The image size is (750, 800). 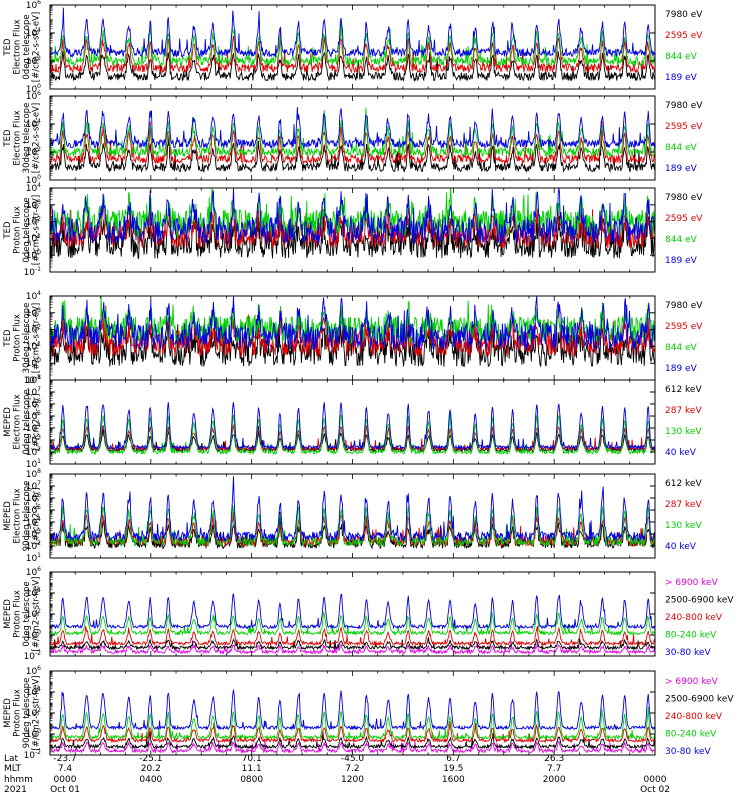 I want to click on x-axis-hhmm-label: 1200, so click(x=352, y=780).